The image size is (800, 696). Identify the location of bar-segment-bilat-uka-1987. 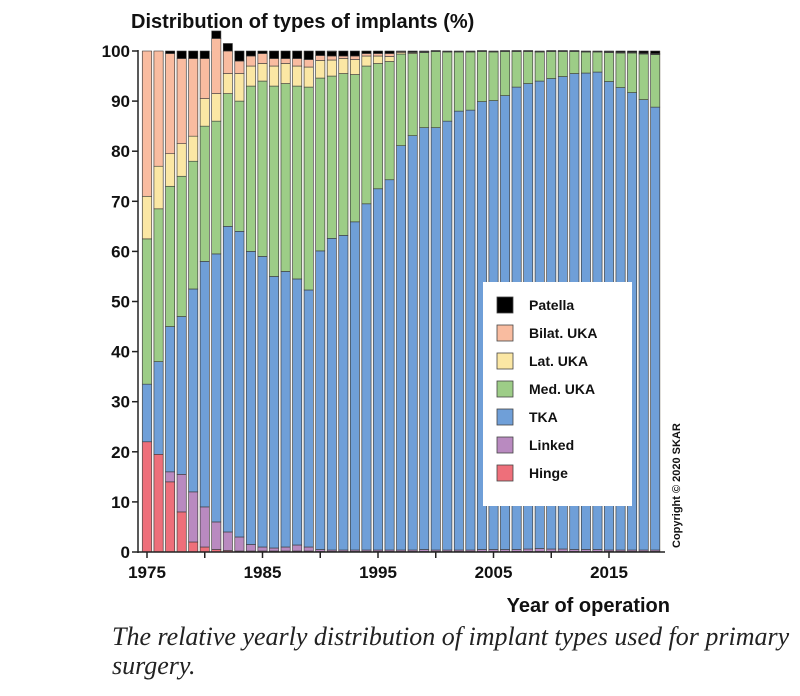
(285, 61).